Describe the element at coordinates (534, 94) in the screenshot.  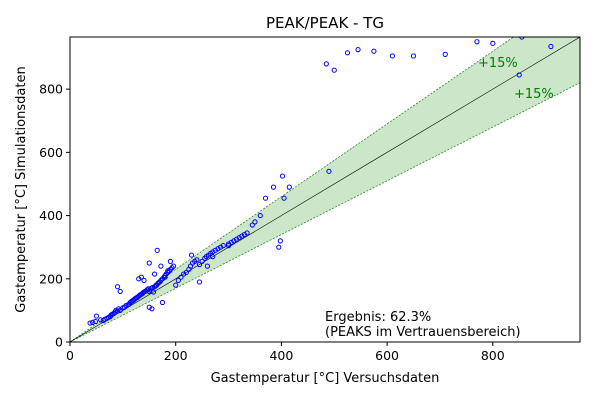
I see `band-label-lower: +15%` at that location.